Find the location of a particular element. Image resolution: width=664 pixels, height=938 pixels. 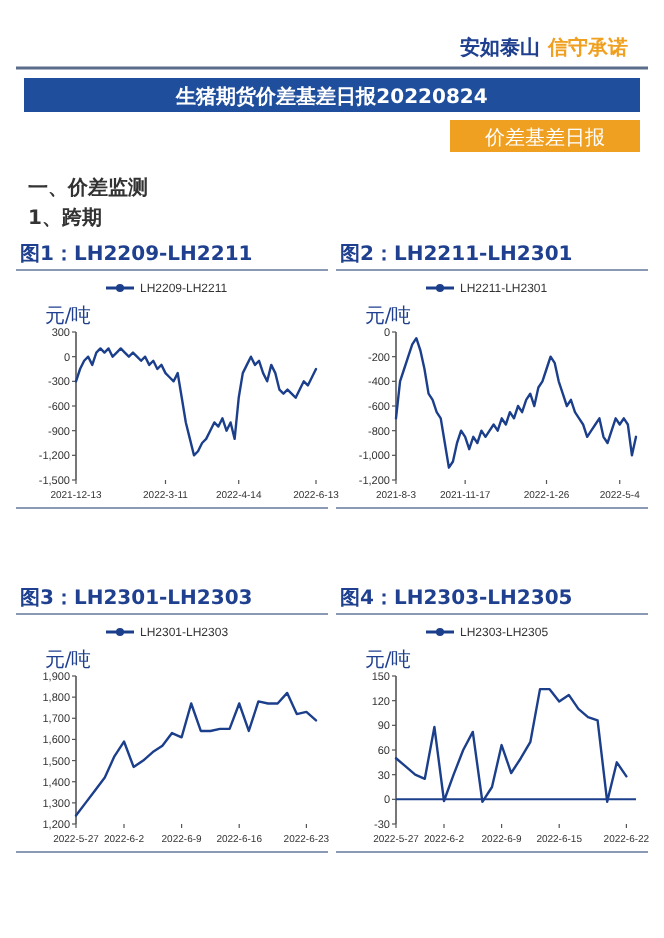

text: 生猪期货价差基差日报20220824 is located at coordinates (331, 97).